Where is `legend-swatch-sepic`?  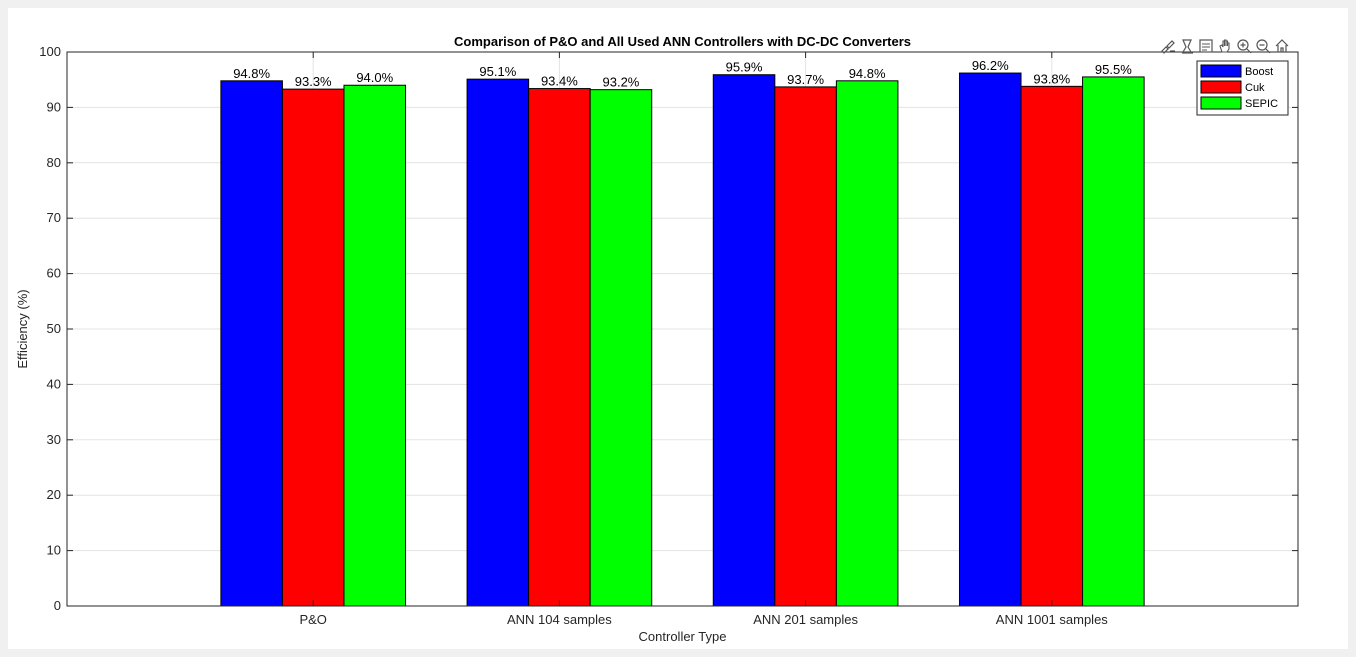
legend-swatch-sepic is located at coordinates (1221, 103).